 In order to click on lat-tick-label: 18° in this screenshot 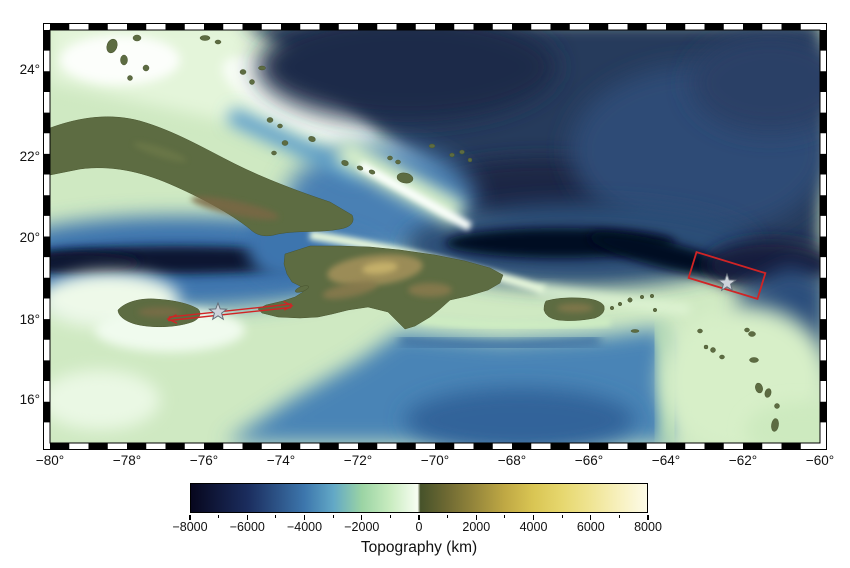, I will do `click(29, 319)`.